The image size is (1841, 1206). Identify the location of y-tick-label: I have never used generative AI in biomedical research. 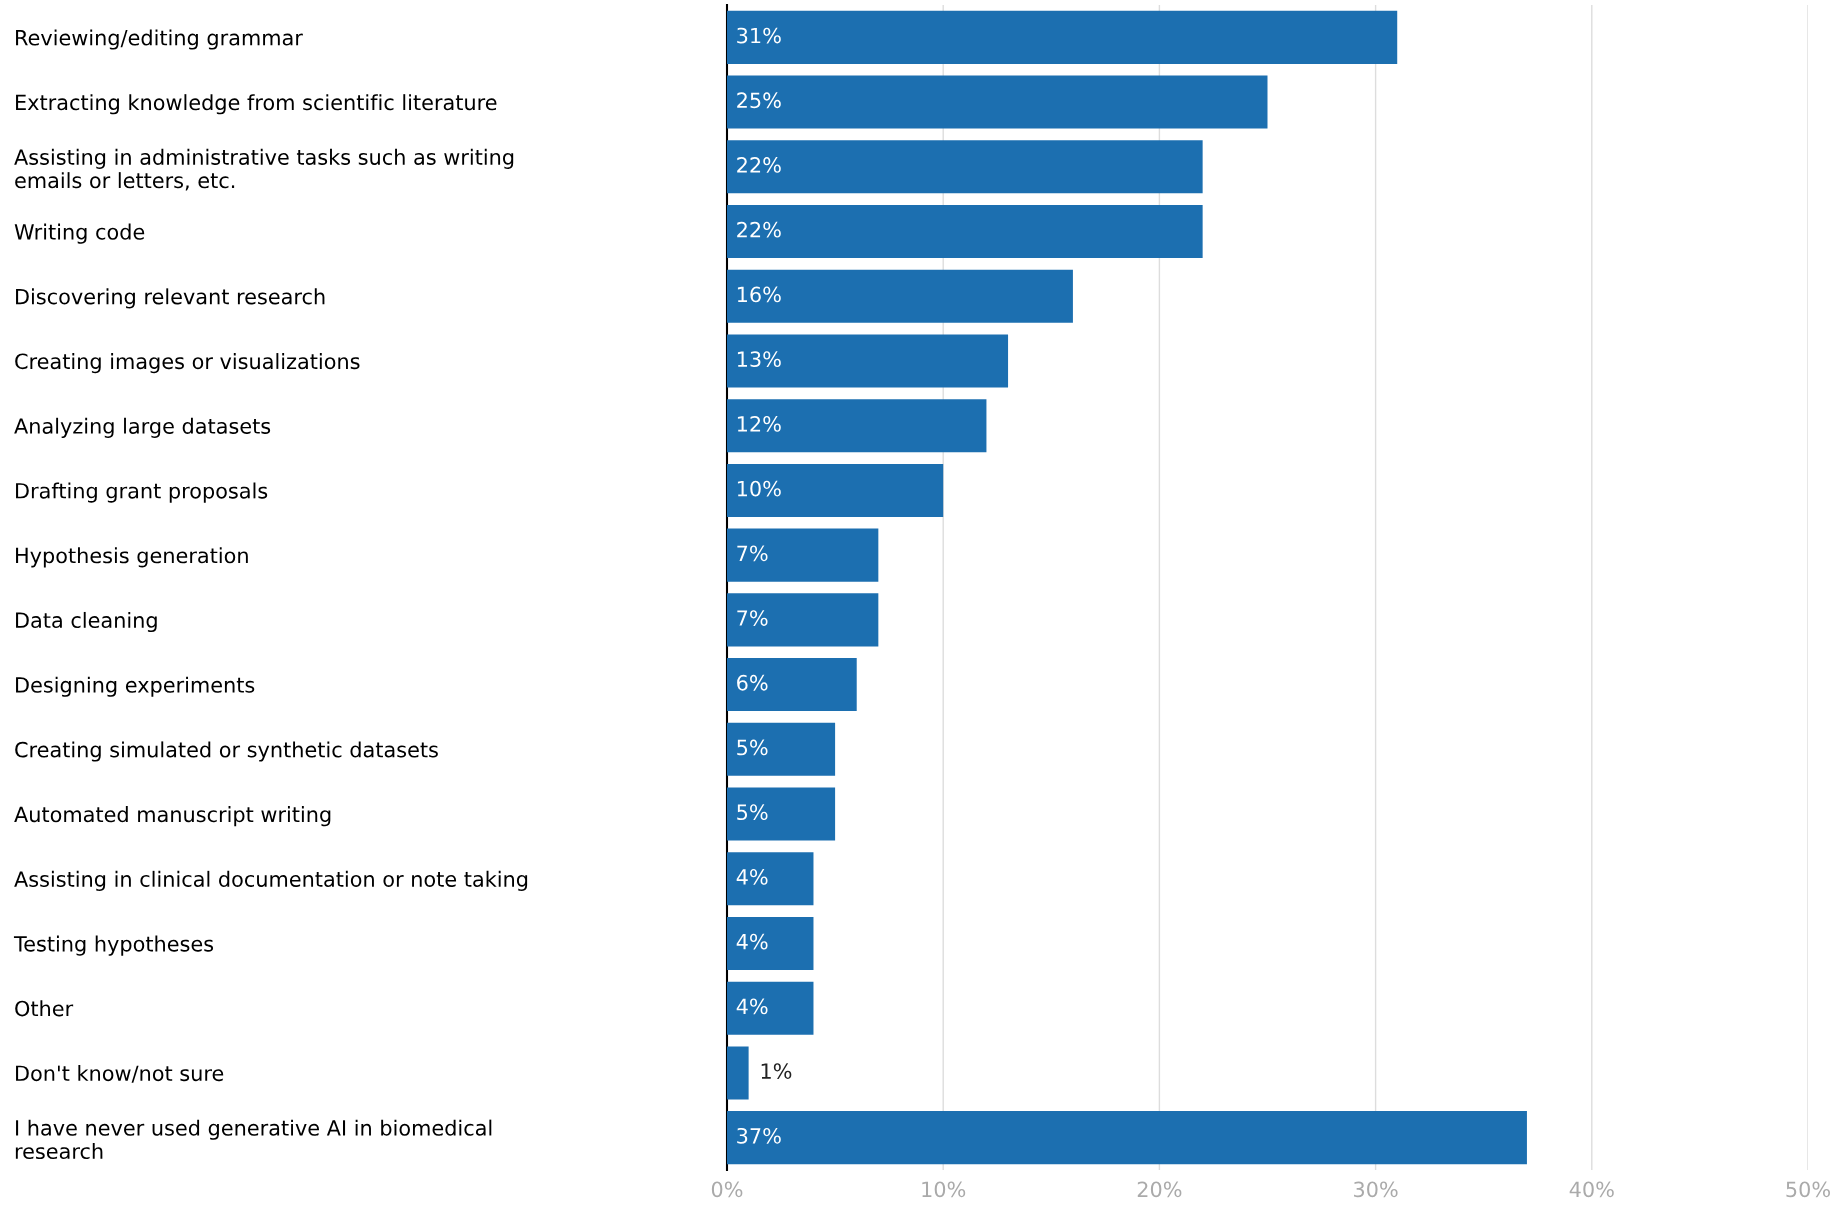
(253, 1139).